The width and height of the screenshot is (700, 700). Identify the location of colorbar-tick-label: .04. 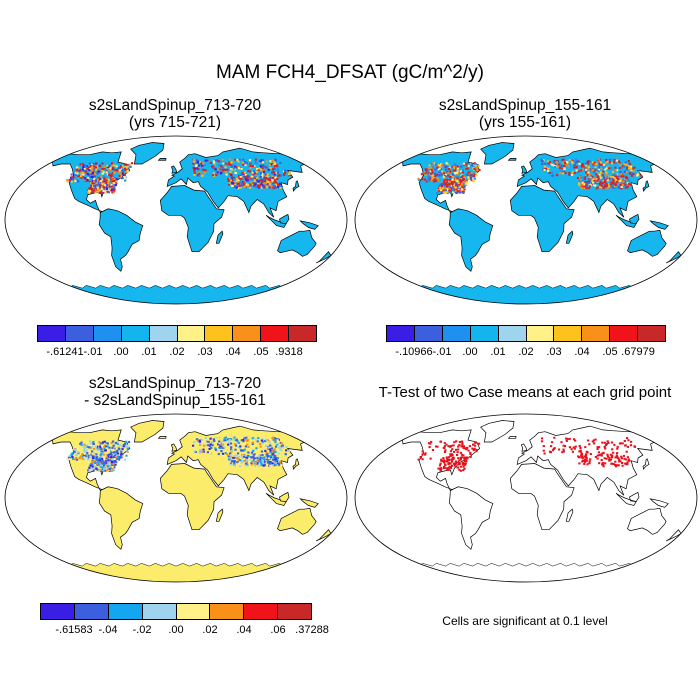
(233, 352).